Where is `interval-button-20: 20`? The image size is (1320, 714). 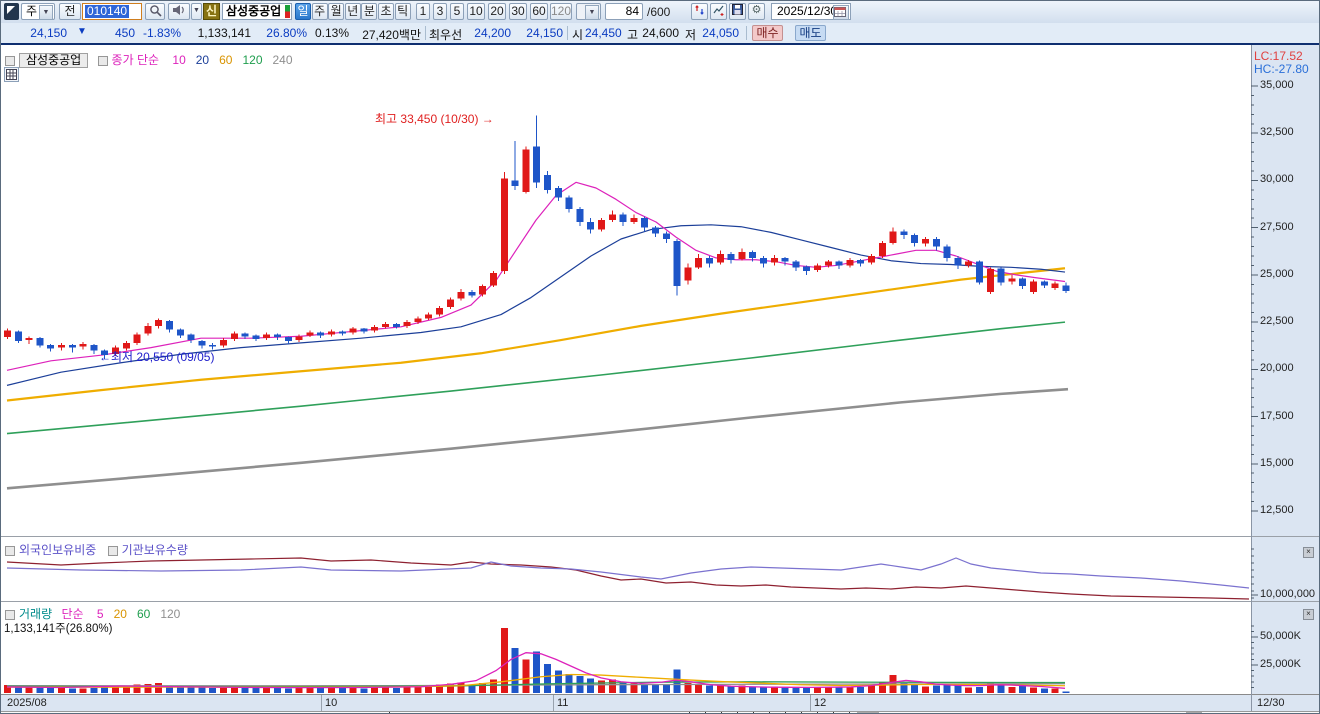 interval-button-20: 20 is located at coordinates (497, 11).